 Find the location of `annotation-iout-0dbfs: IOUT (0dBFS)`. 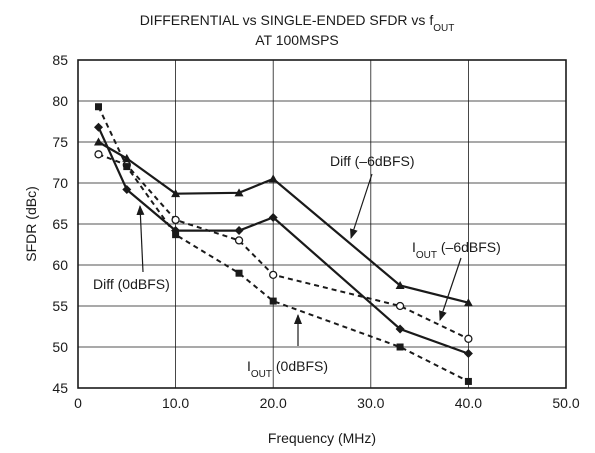

annotation-iout-0dbfs: IOUT (0dBFS) is located at coordinates (287, 369).